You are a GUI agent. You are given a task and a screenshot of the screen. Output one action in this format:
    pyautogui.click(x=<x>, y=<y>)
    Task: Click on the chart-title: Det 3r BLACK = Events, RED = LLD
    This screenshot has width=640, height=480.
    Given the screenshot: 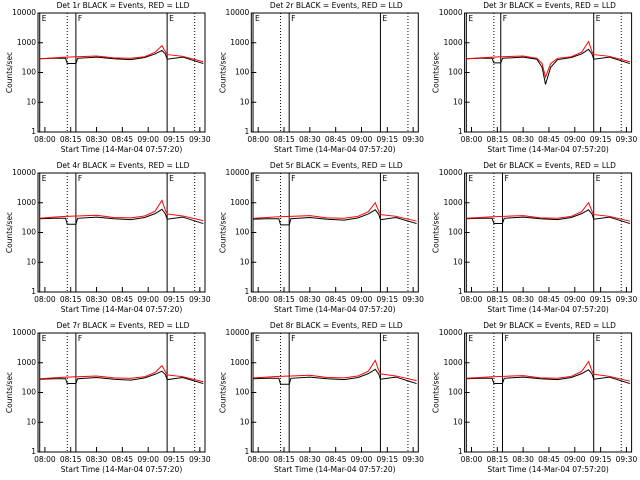 What is the action you would take?
    pyautogui.click(x=549, y=5)
    